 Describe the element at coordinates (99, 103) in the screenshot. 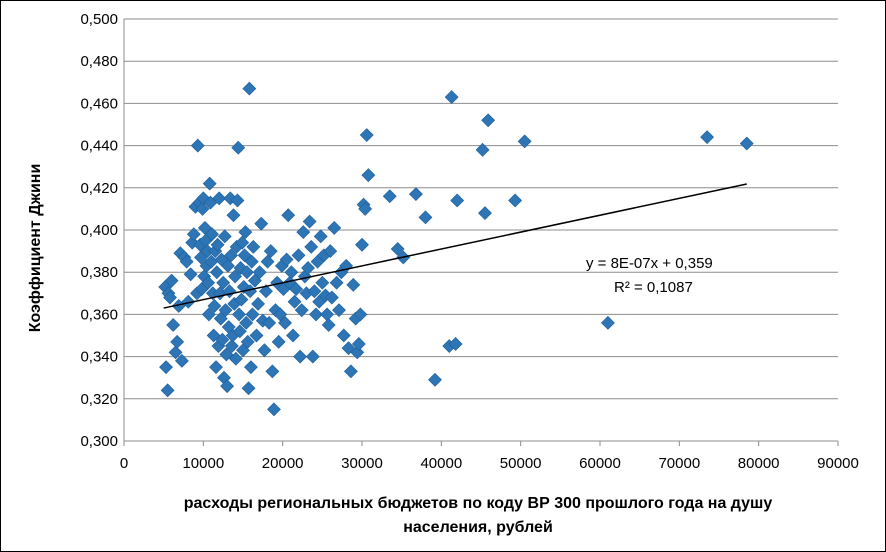

I see `y-tick-label: 0,460` at that location.